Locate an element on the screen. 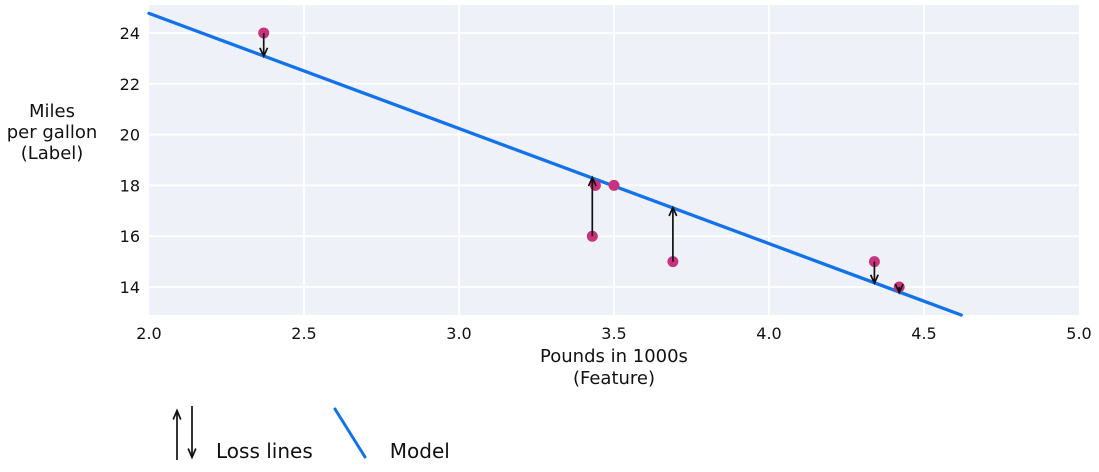 This screenshot has height=472, width=1099. y-tick-label: 22 is located at coordinates (130, 84).